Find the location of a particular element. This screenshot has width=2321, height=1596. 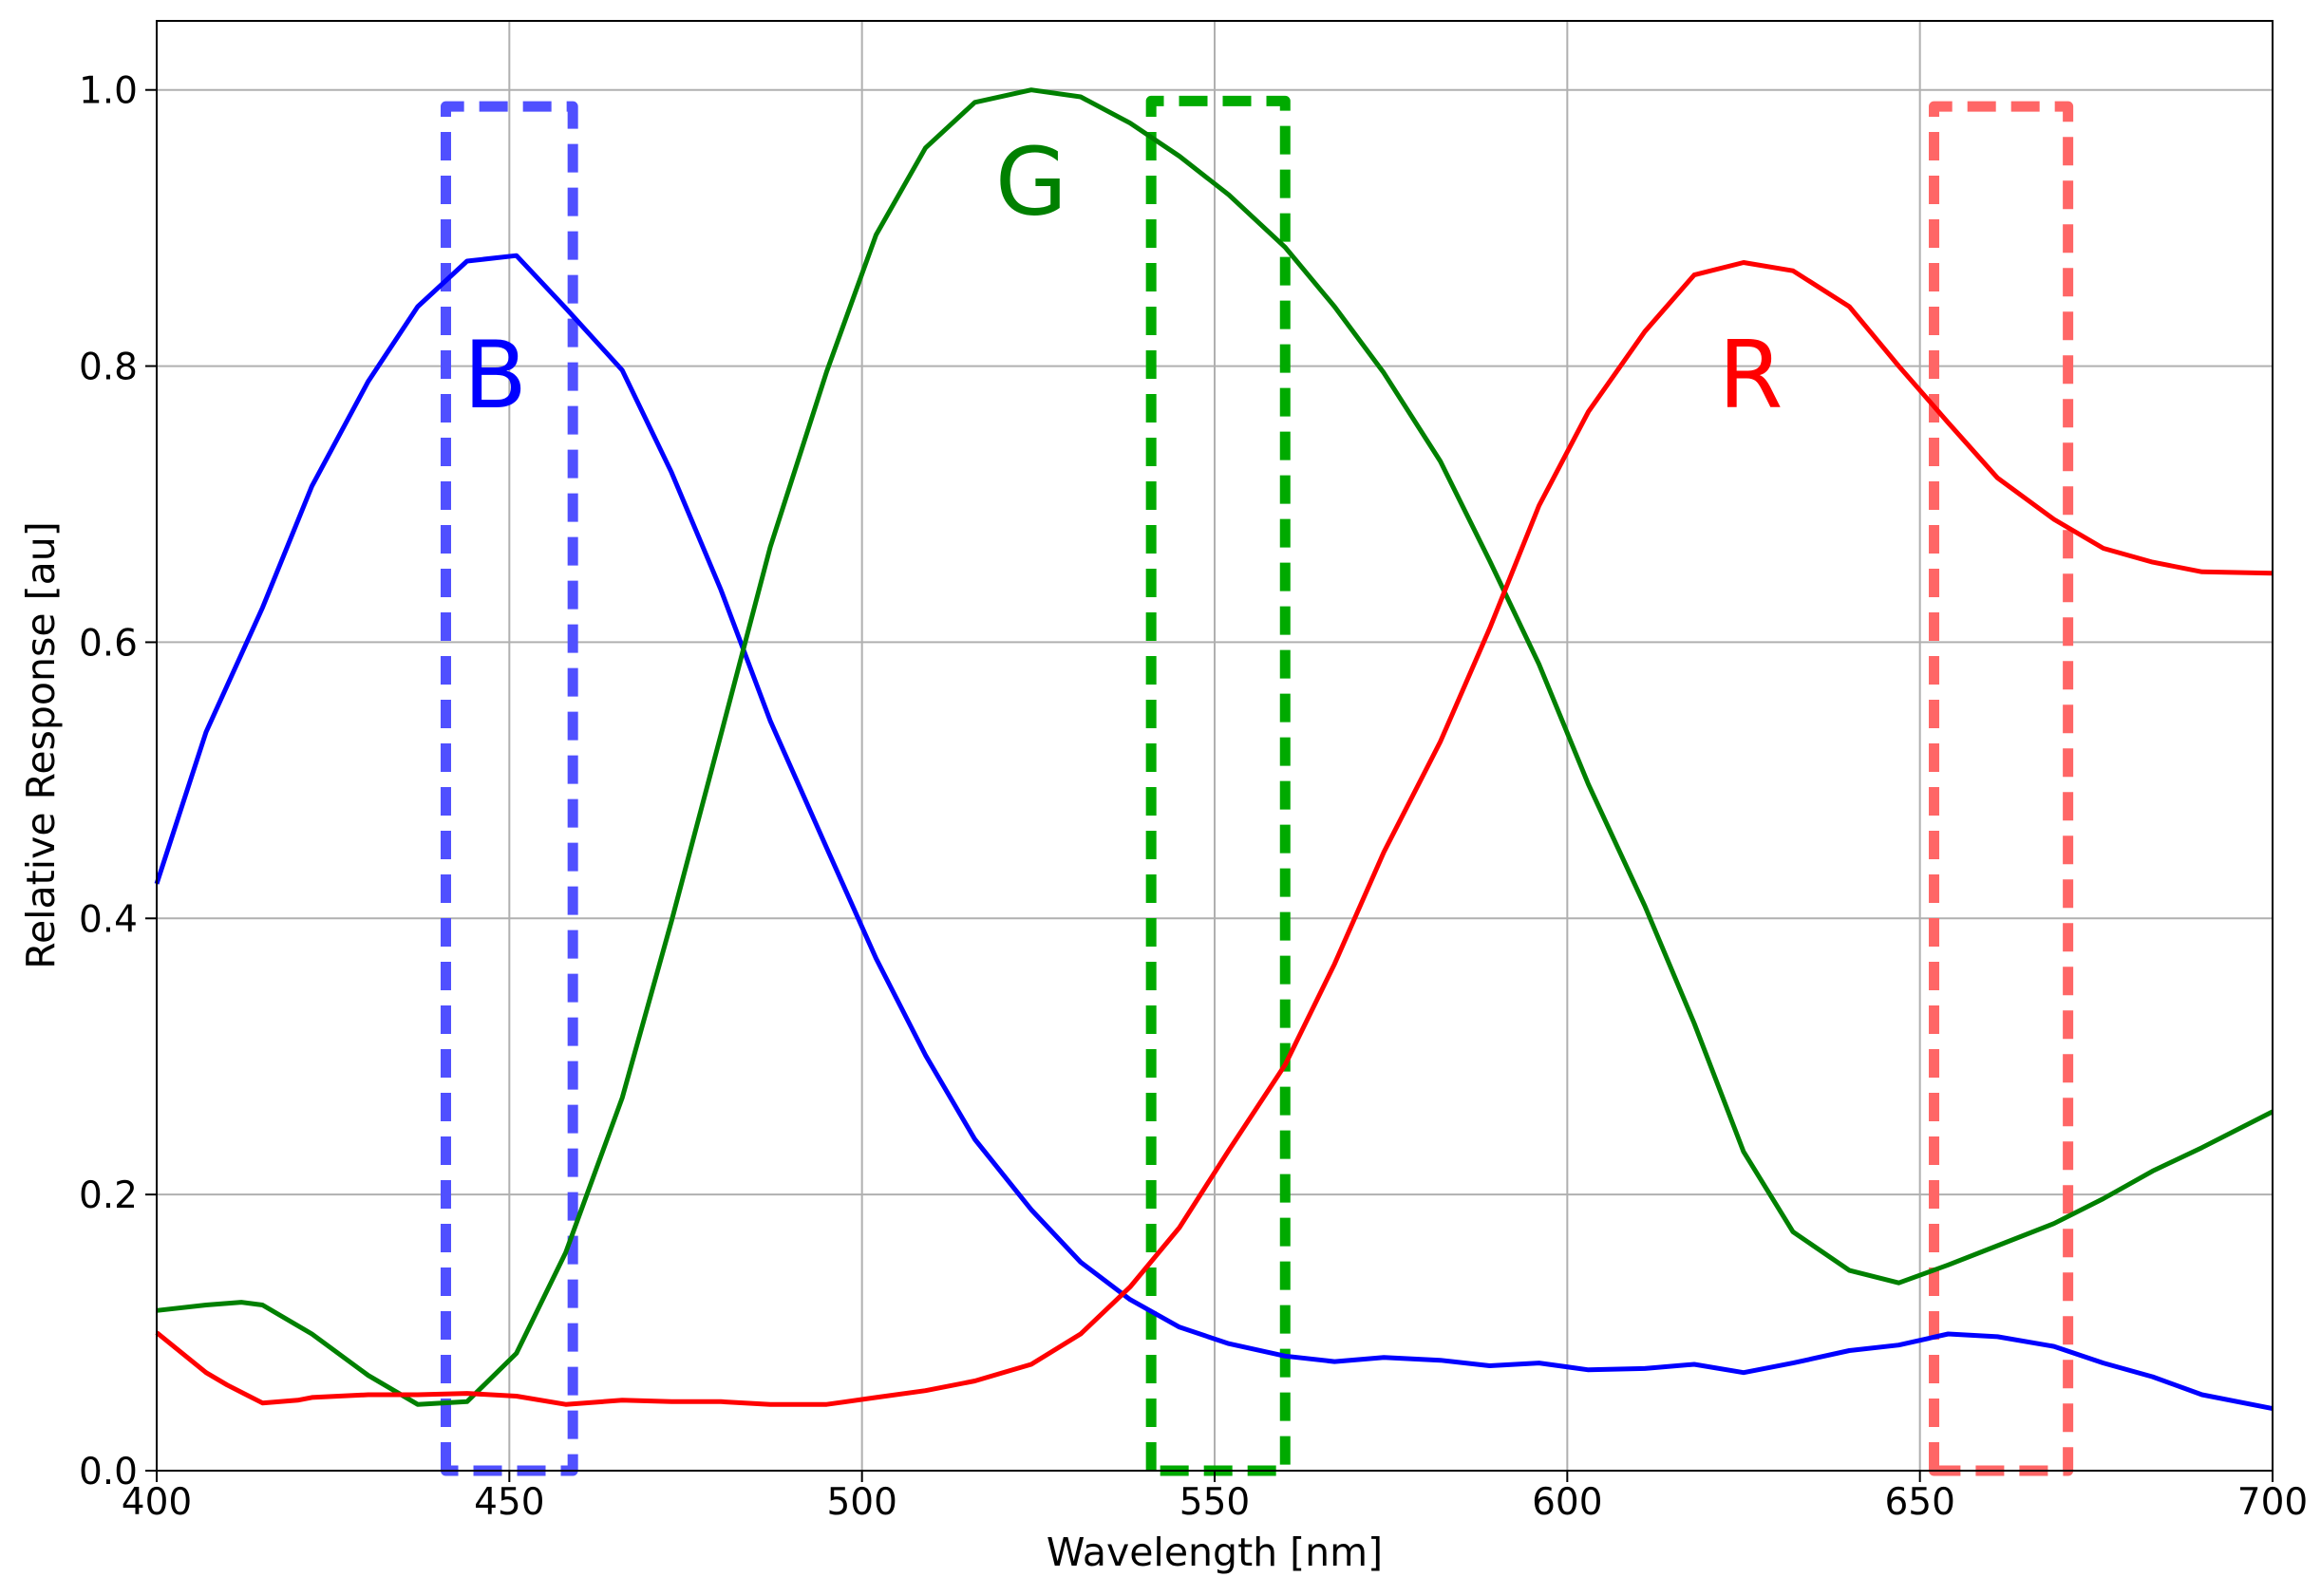

annotation-b: B is located at coordinates (495, 376).